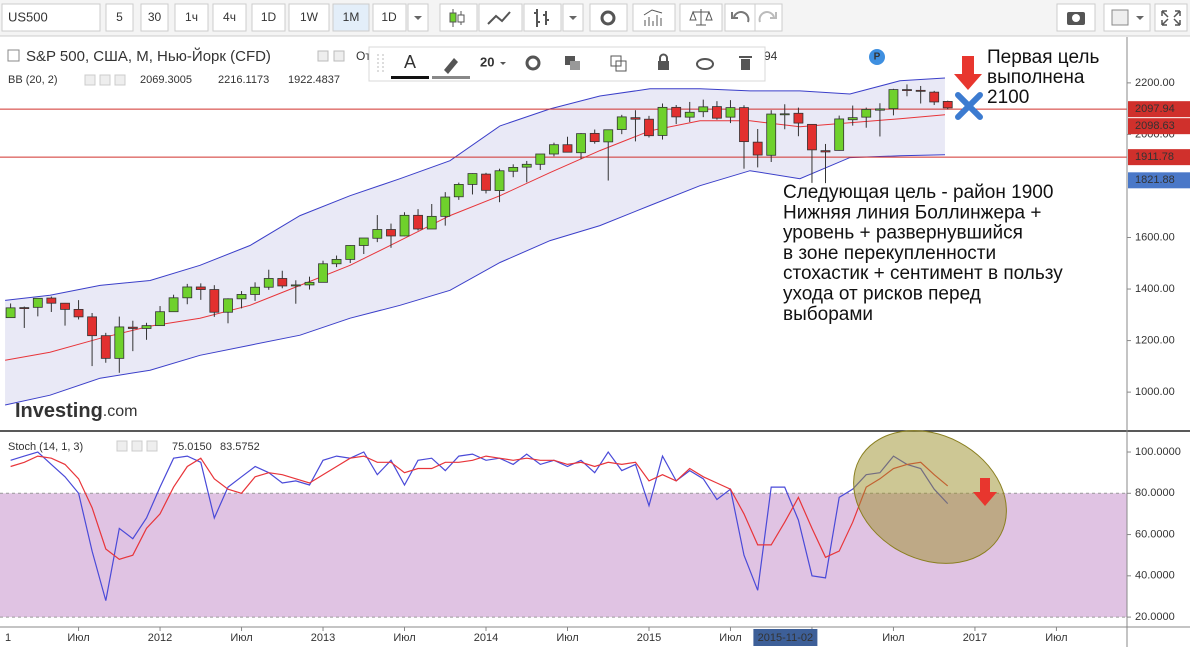  I want to click on compare-button, so click(701, 17).